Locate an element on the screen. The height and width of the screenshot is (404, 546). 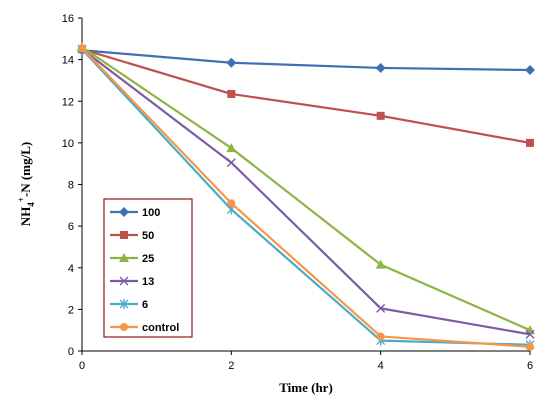
legend-item: control is located at coordinates (144, 328).